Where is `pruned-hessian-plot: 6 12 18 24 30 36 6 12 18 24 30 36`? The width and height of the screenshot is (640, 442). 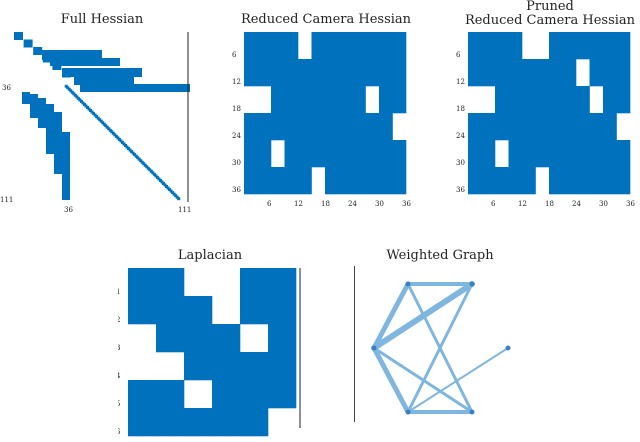 pruned-hessian-plot: 6 12 18 24 30 36 6 12 18 24 30 36 is located at coordinates (545, 120).